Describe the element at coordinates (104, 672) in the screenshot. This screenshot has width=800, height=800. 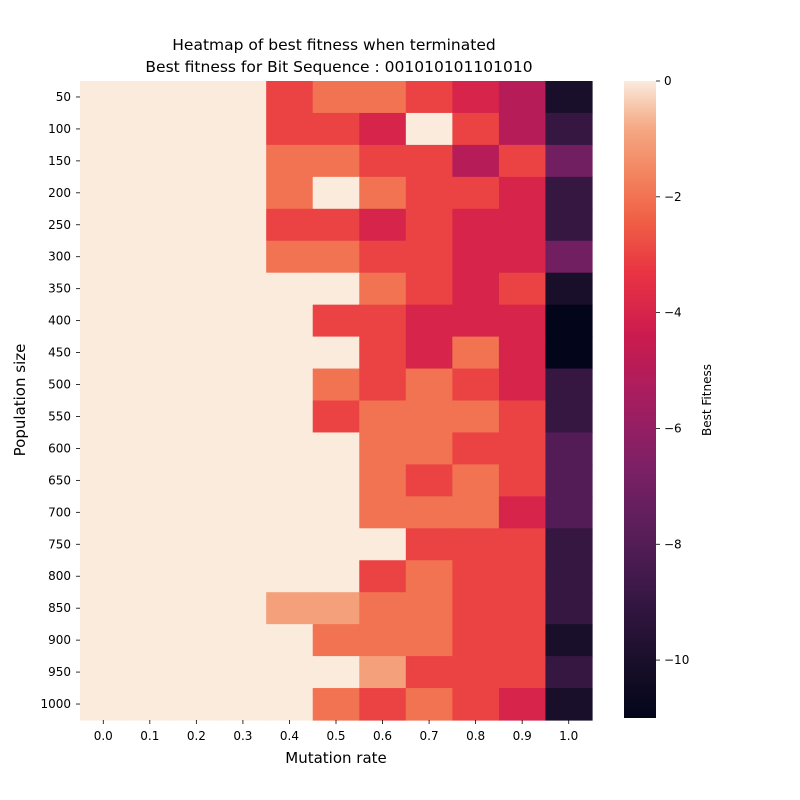
I see `heatmap-cell-950-0.0` at that location.